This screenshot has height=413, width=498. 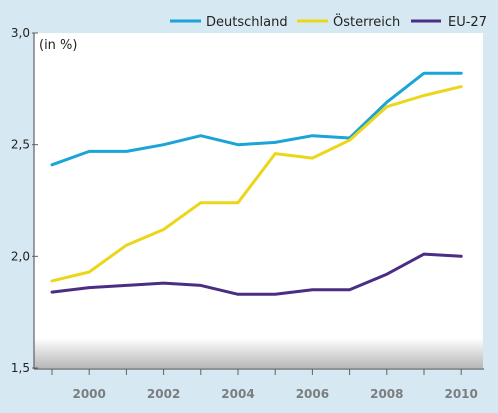 I want to click on y-axis-ticks: 1,5 2,0 2,5 3,0, so click(x=24, y=200).